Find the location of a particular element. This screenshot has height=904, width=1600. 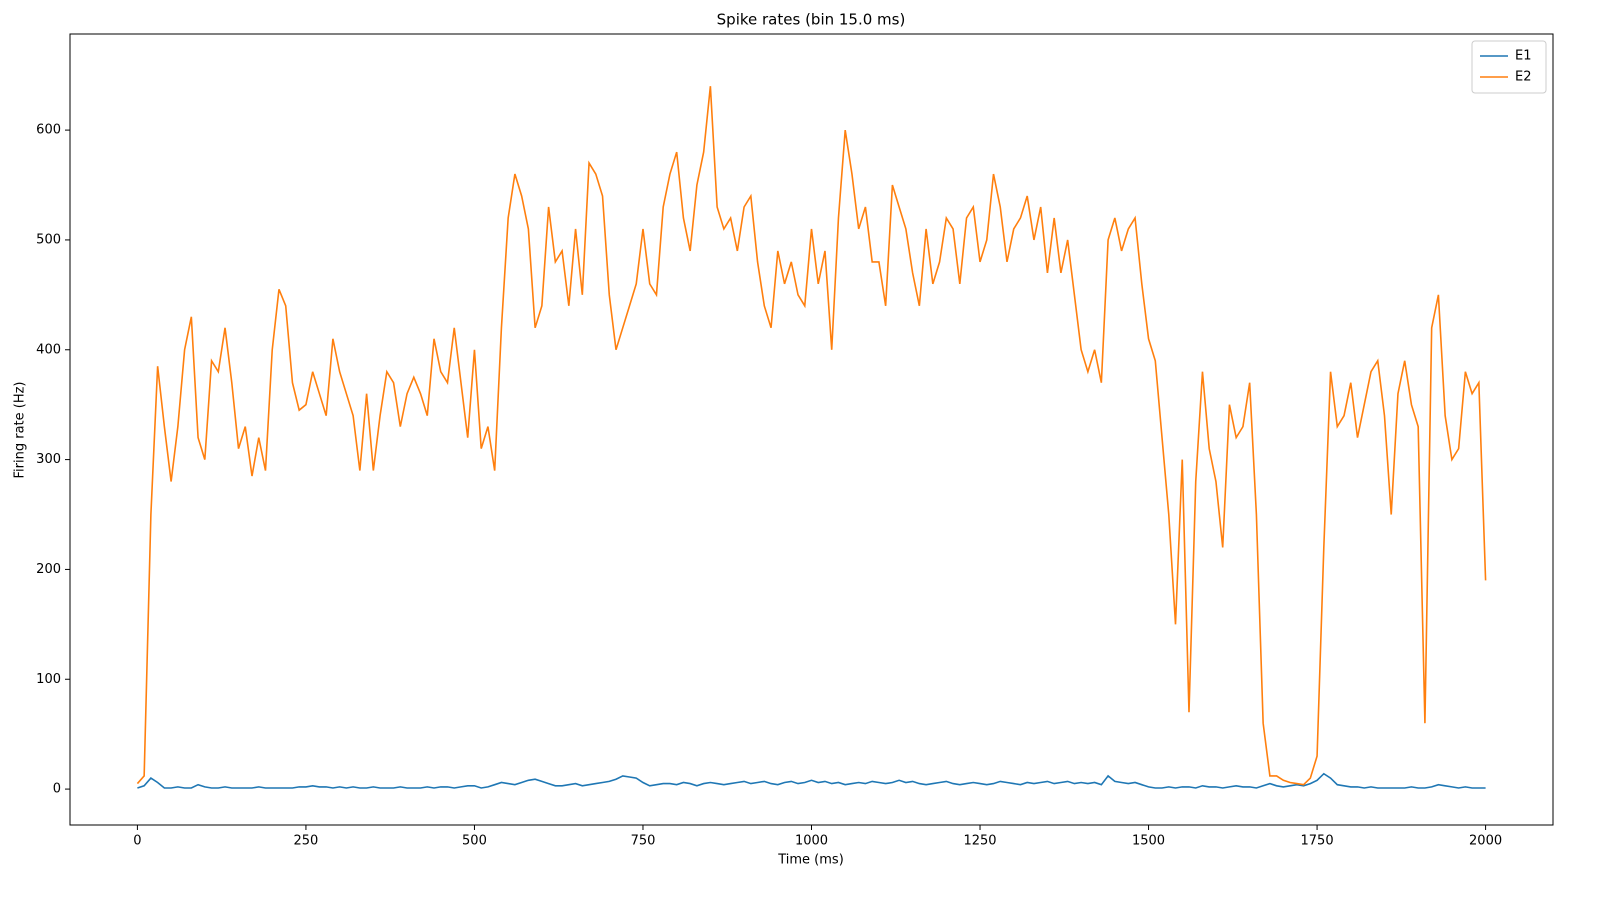

y-tick-label: 0 is located at coordinates (57, 789).